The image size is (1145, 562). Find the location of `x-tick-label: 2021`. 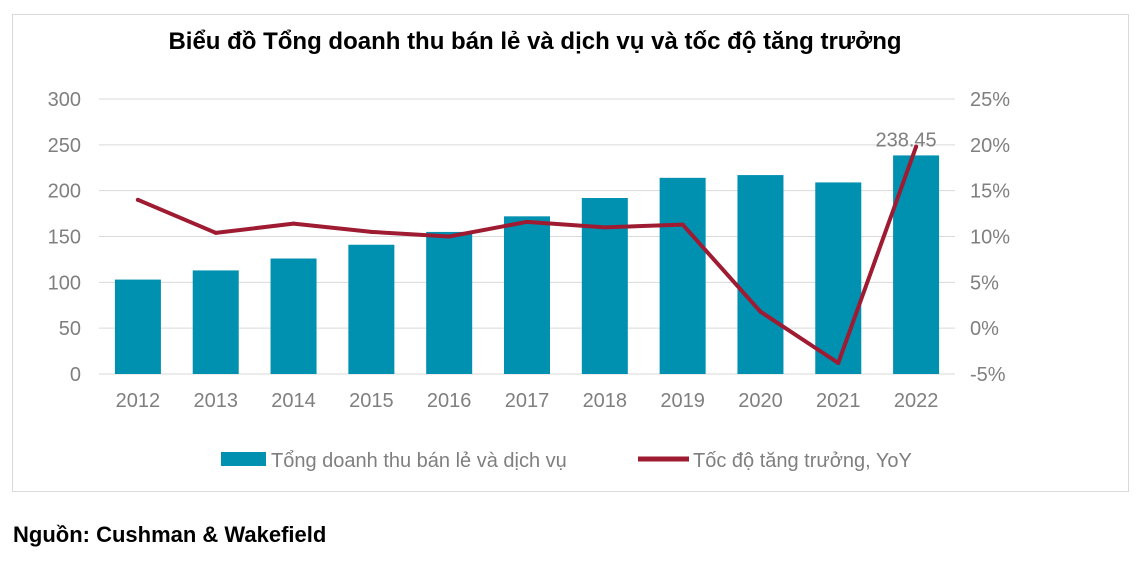

x-tick-label: 2021 is located at coordinates (838, 401).